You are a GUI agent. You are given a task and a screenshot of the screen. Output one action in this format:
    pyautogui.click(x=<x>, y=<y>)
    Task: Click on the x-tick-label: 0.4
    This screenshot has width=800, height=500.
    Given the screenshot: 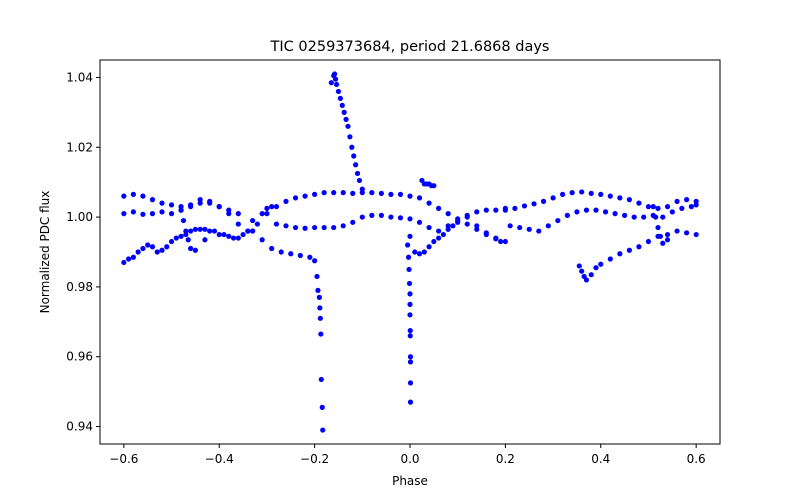 What is the action you would take?
    pyautogui.click(x=600, y=459)
    